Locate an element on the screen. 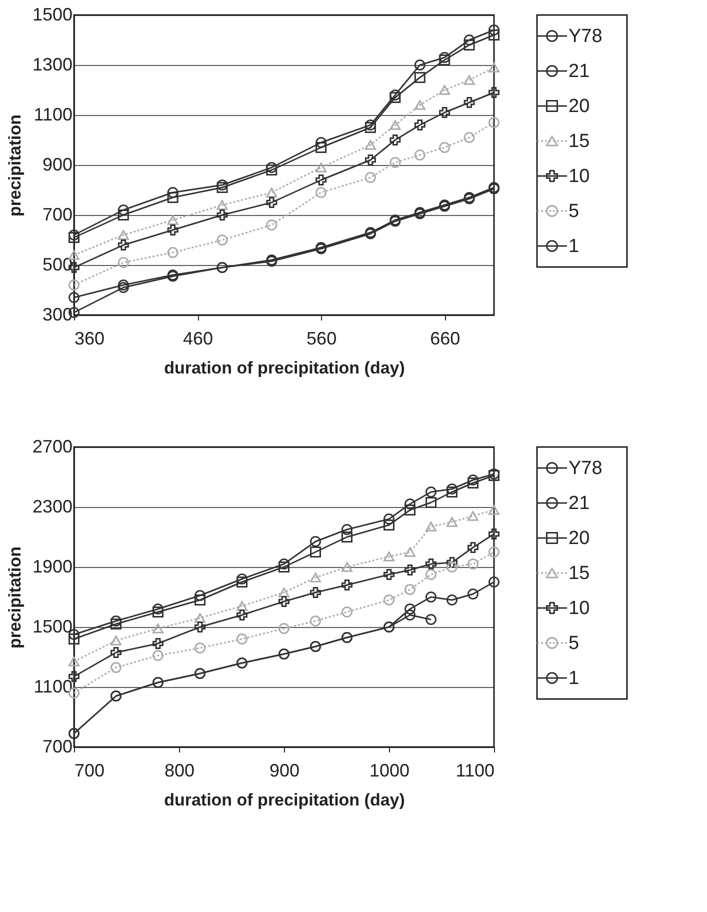 This screenshot has width=707, height=912. x-tick-label: 1000 is located at coordinates (389, 770).